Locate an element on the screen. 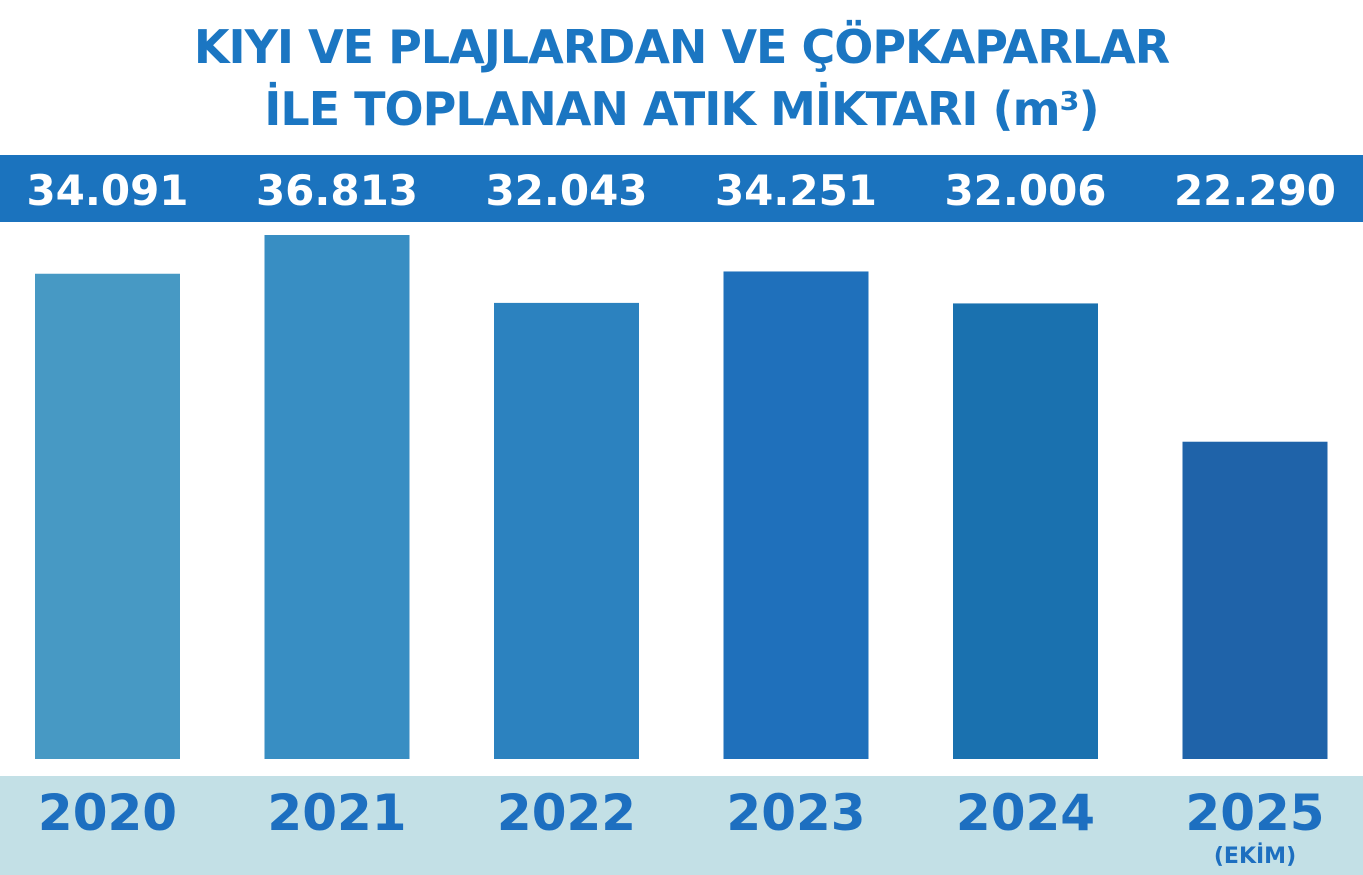 The height and width of the screenshot is (875, 1363). value-label-2020: 34.091 is located at coordinates (107, 190).